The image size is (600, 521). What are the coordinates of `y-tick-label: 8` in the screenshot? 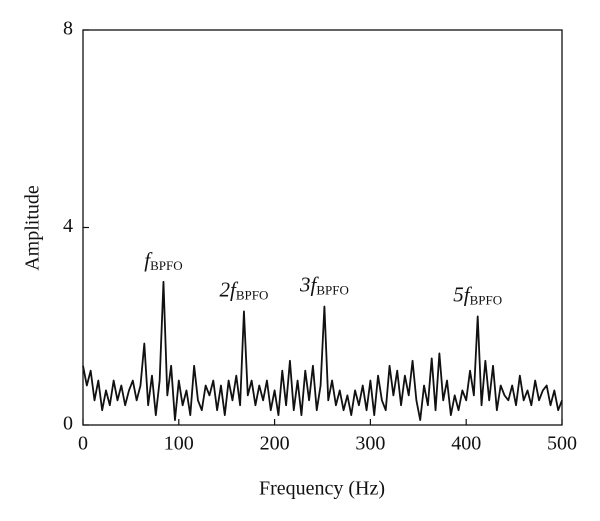 It's located at (68, 29).